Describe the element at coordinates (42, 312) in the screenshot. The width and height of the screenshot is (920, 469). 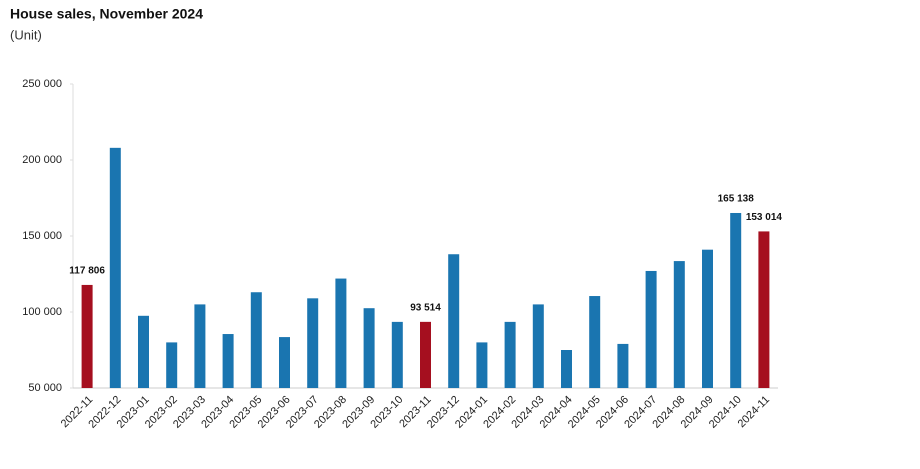
I see `y-tick-label: 100 000` at that location.